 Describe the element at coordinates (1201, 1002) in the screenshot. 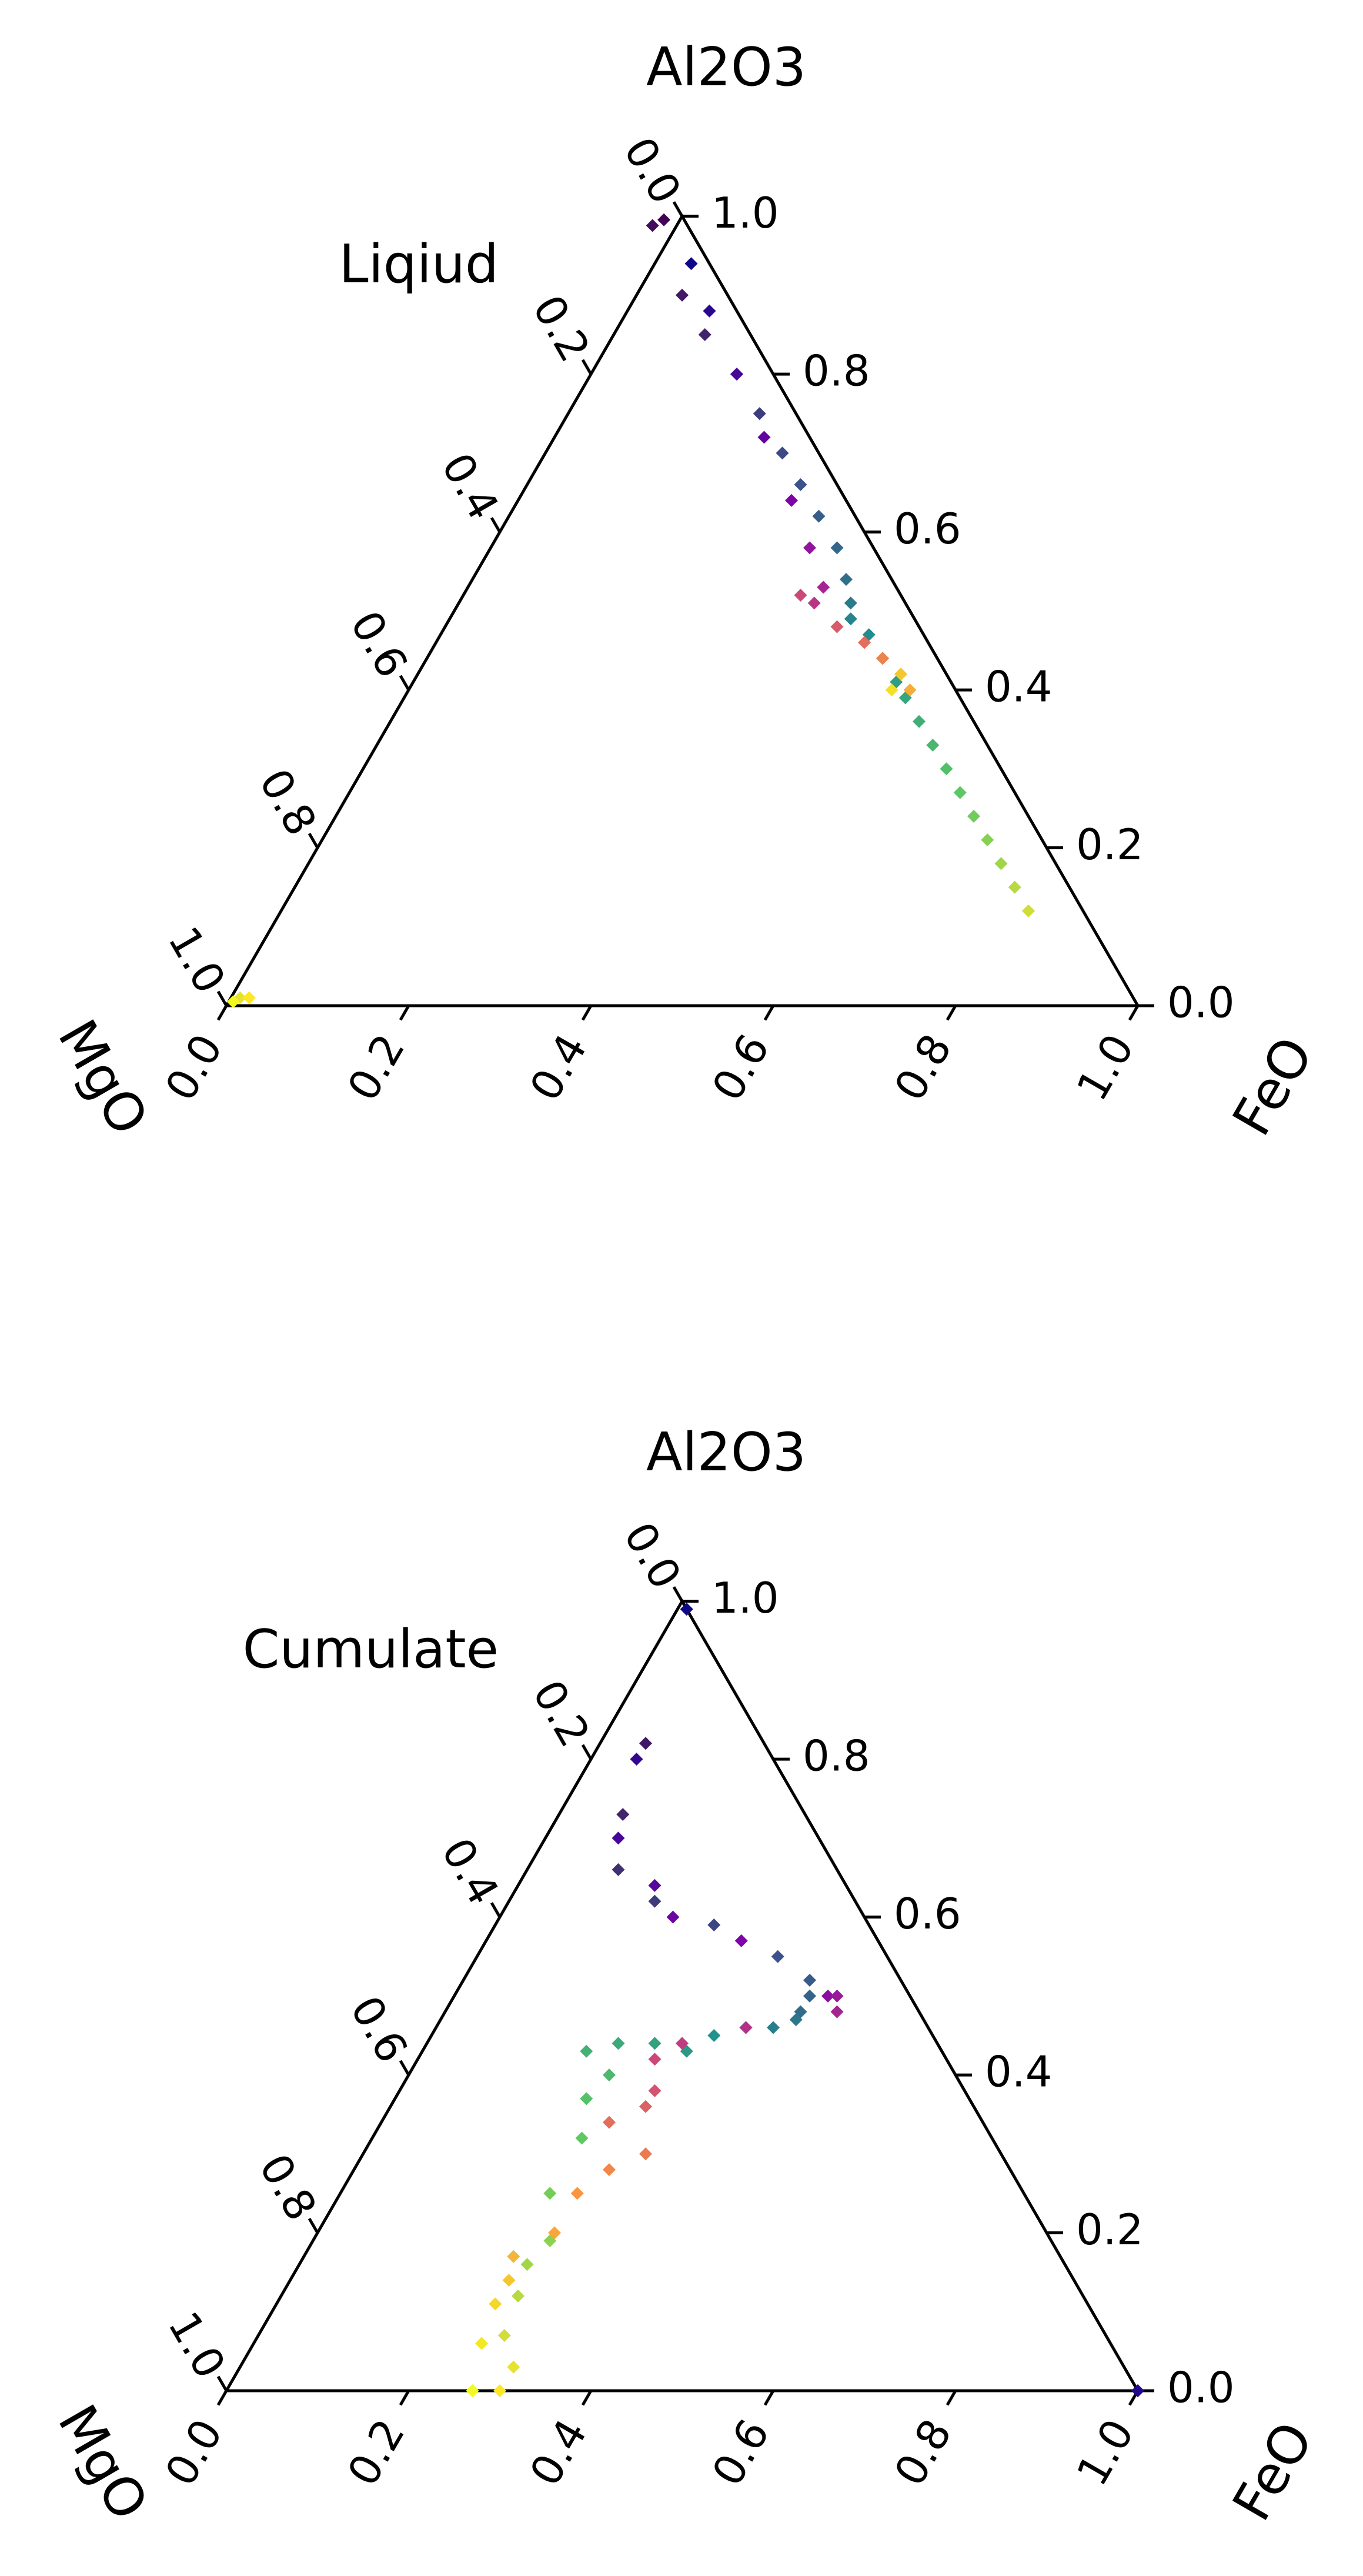

I see `right-tick-label: 0.0` at that location.